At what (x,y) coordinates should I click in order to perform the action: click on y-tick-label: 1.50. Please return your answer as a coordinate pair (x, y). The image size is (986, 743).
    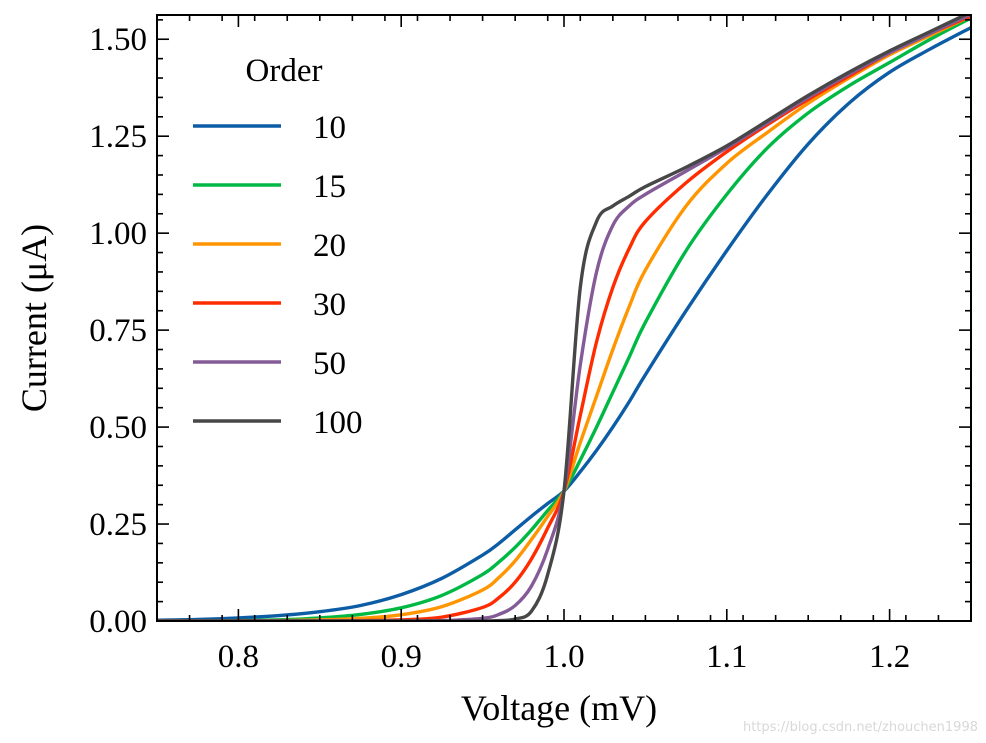
    Looking at the image, I should click on (118, 40).